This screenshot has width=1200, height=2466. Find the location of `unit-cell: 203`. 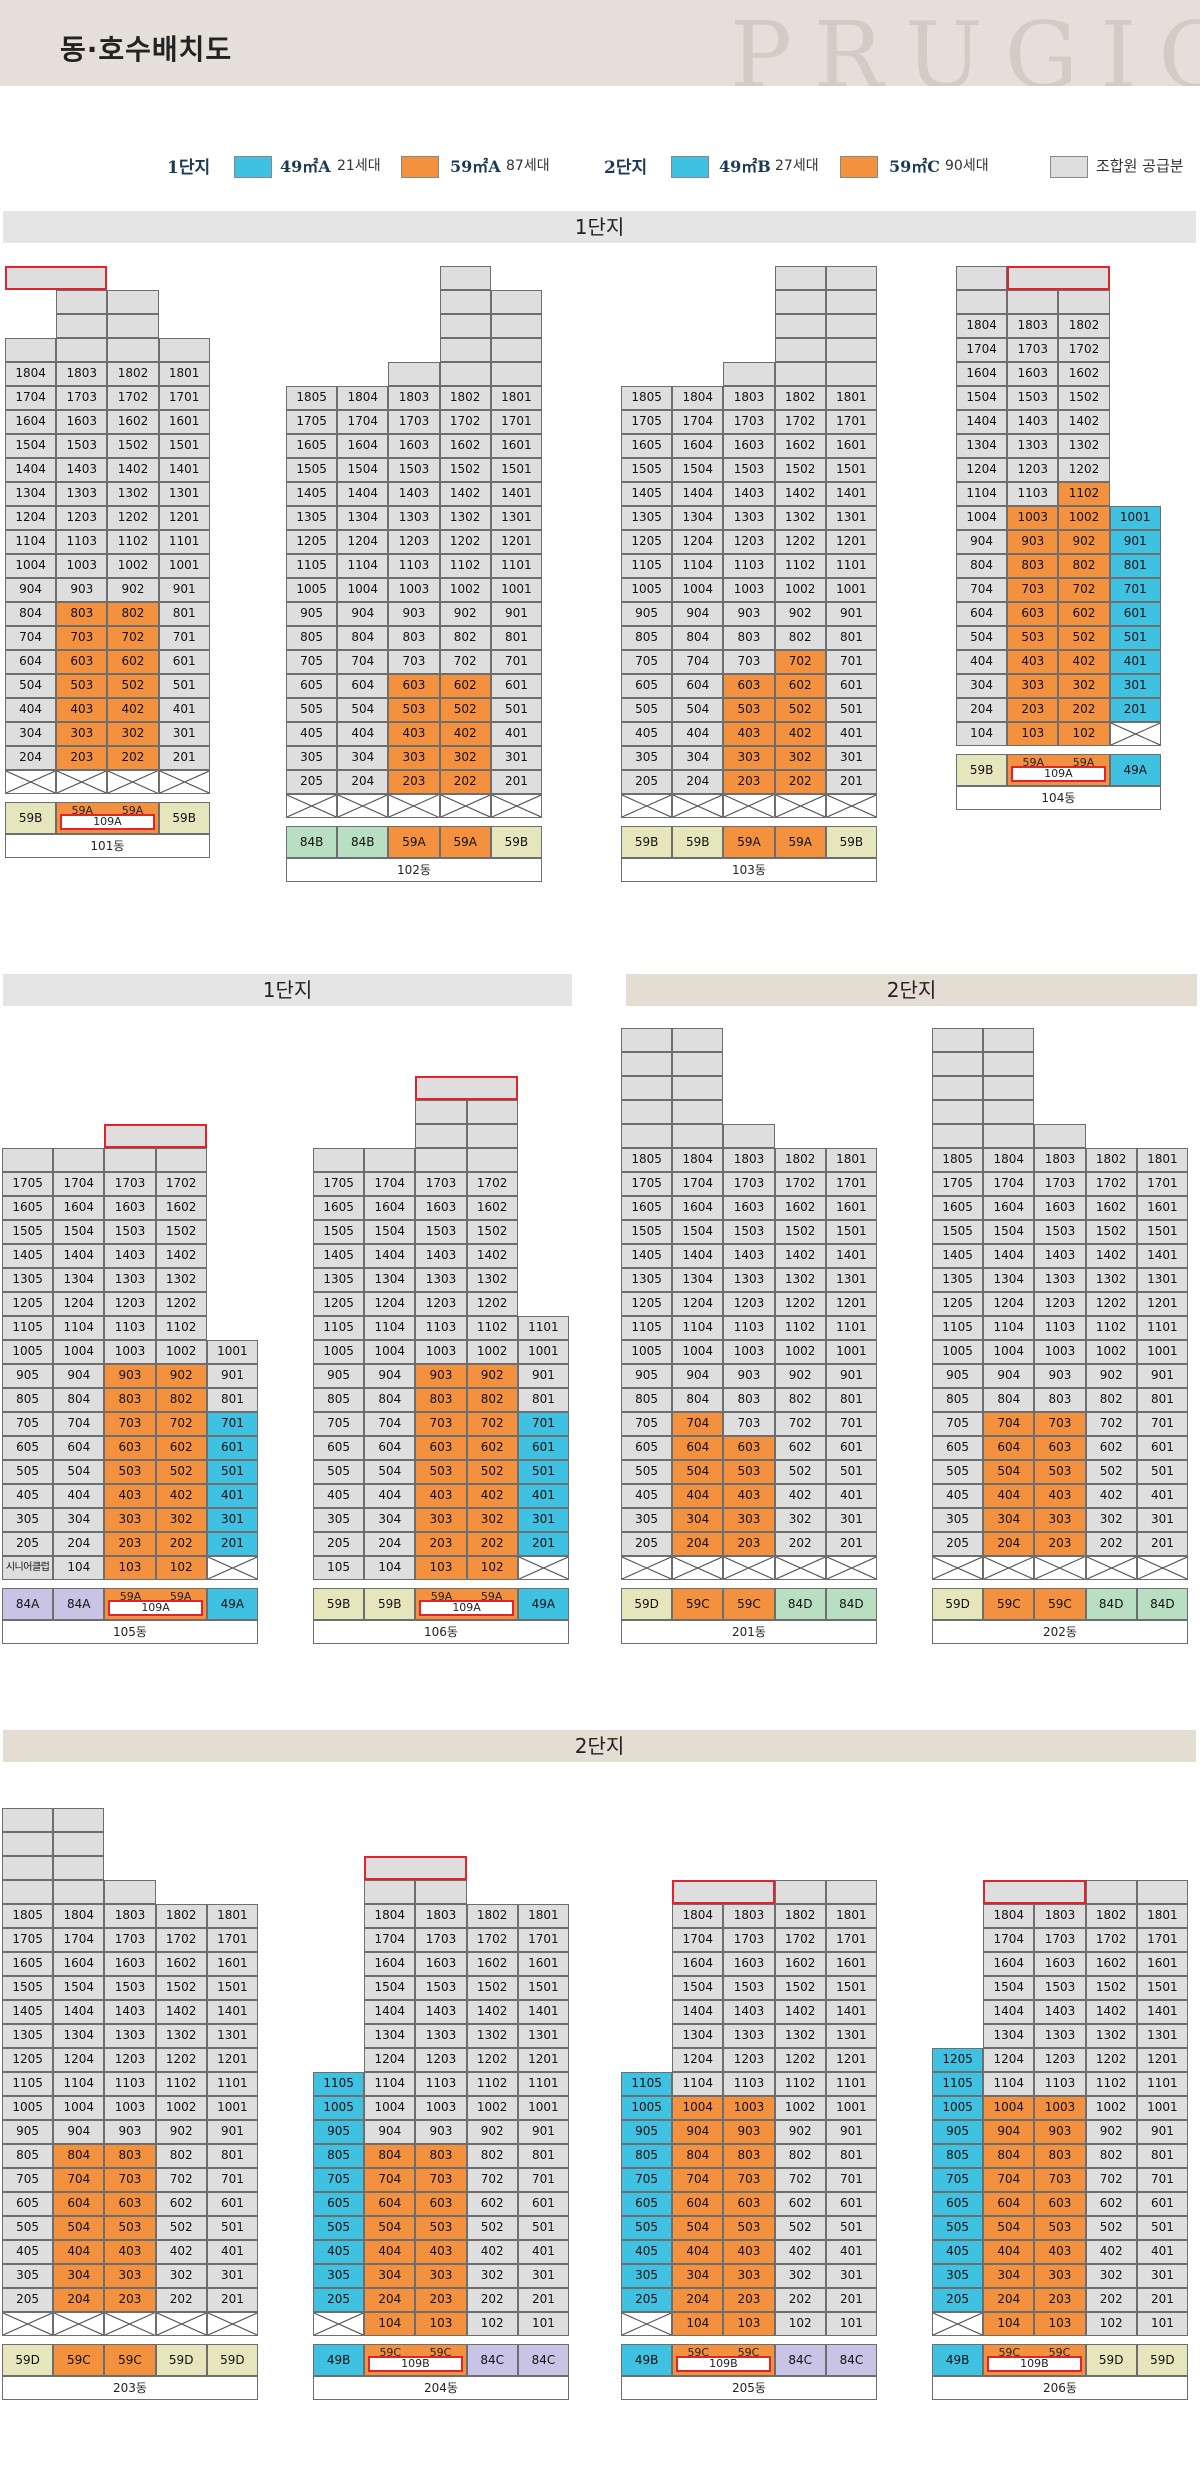

unit-cell: 203 is located at coordinates (1033, 710).